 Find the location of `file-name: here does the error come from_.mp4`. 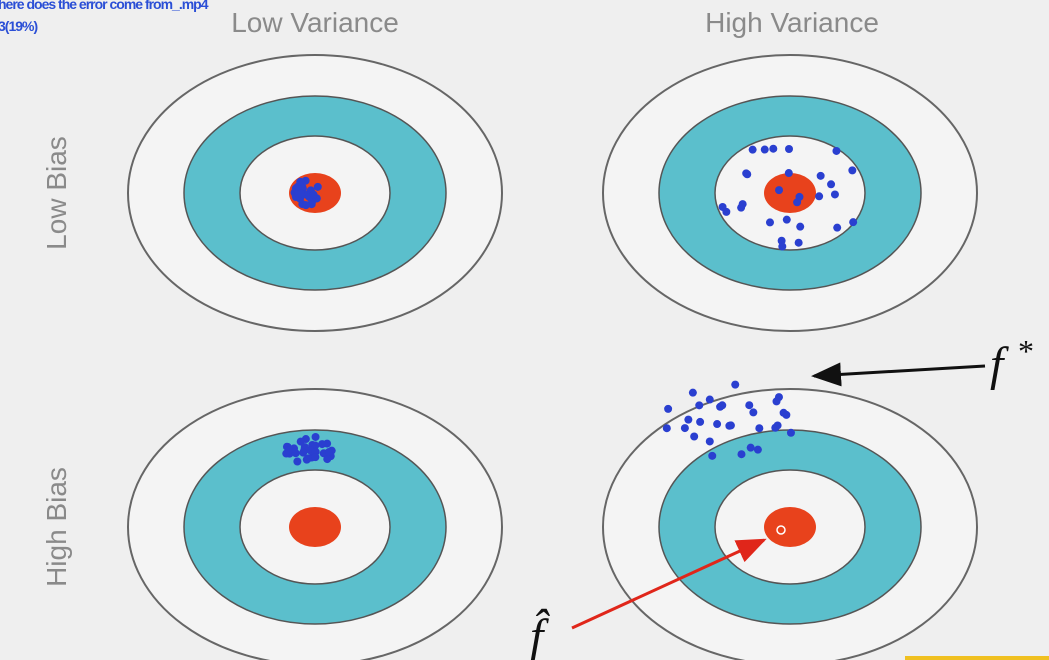

file-name: here does the error come from_.mp4 is located at coordinates (104, 6).